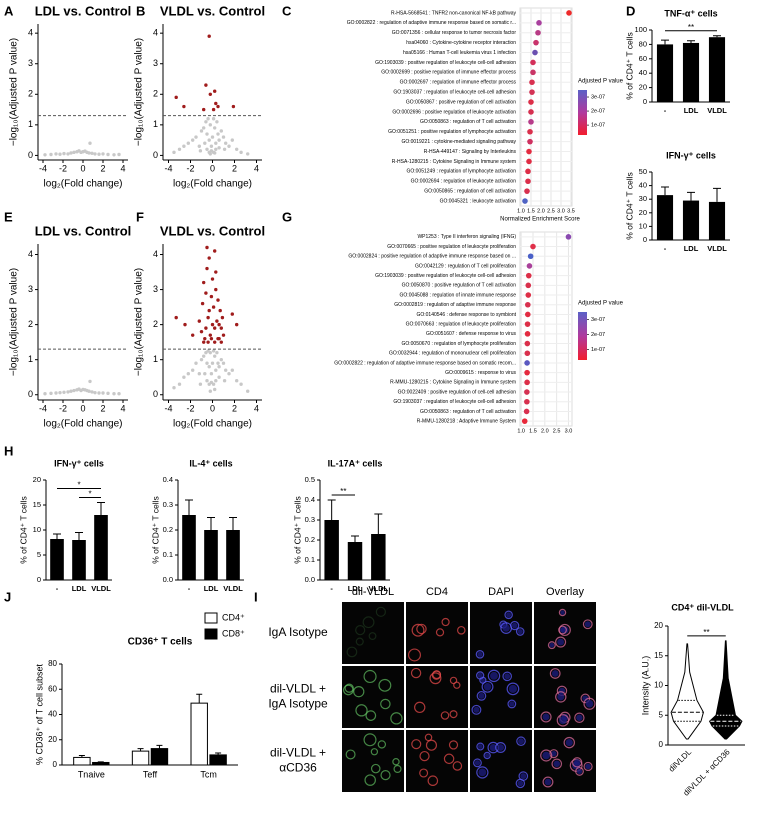 The image size is (760, 822). What do you see at coordinates (373, 592) in the screenshot?
I see `column-label: dil-VLDL` at bounding box center [373, 592].